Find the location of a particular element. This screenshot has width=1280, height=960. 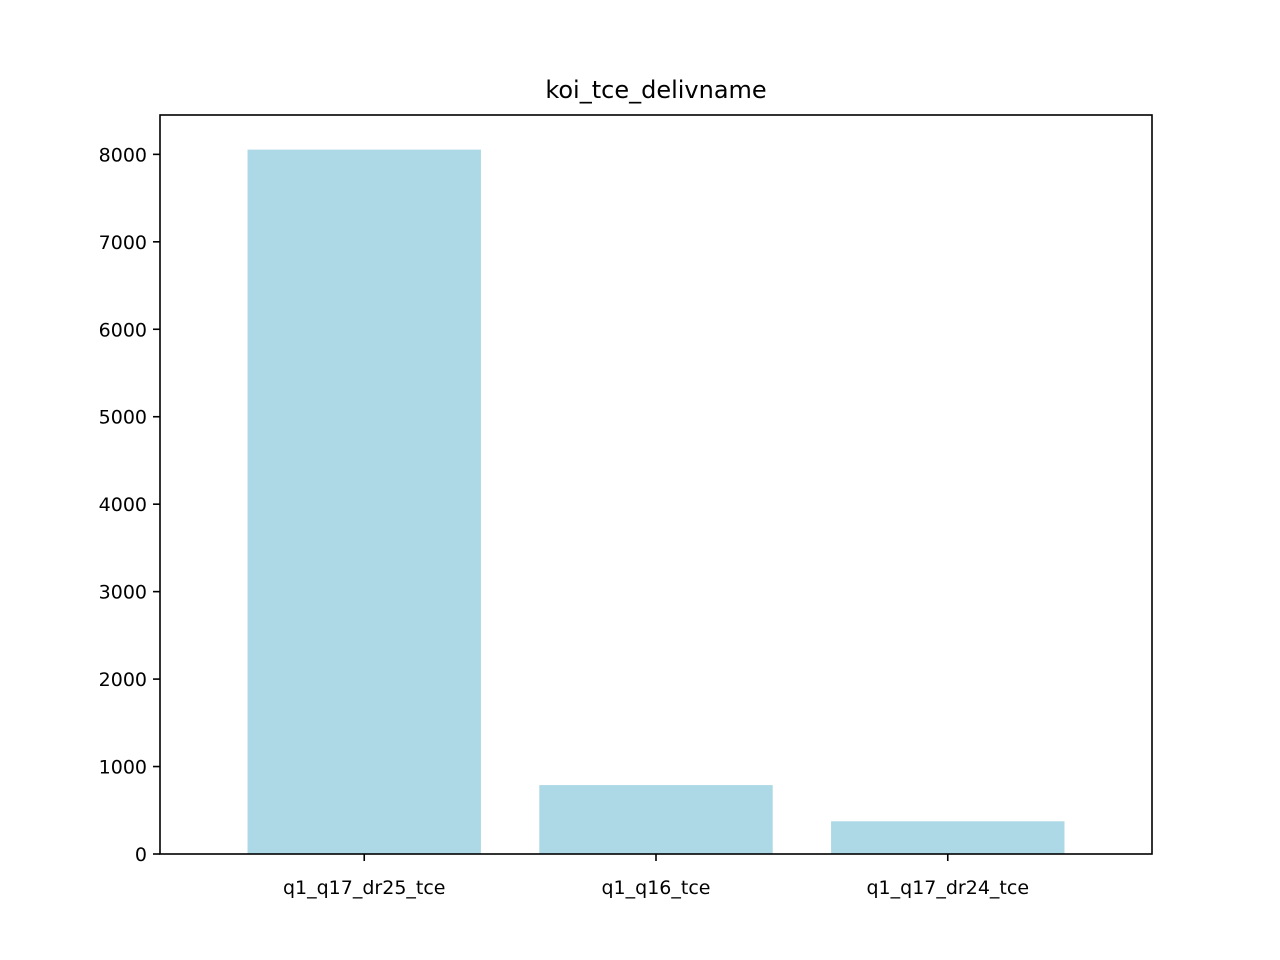

chart-title: koi_tce_delivname is located at coordinates (655, 90).